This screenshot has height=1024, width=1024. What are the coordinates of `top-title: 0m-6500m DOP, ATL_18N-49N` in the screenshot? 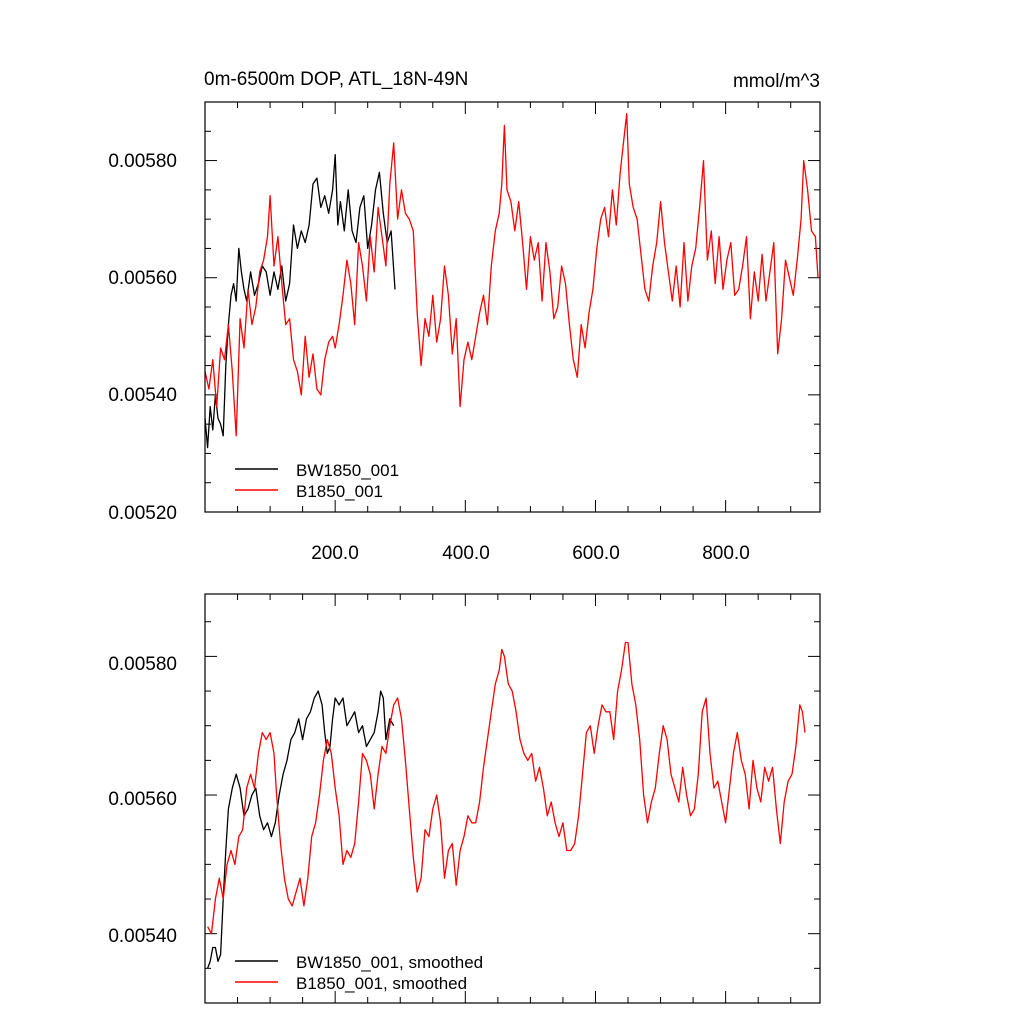 It's located at (336, 79).